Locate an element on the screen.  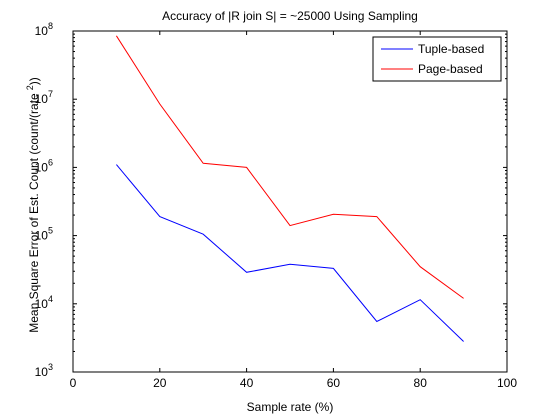
y-axis-label-superscript: 2 is located at coordinates (30, 87).